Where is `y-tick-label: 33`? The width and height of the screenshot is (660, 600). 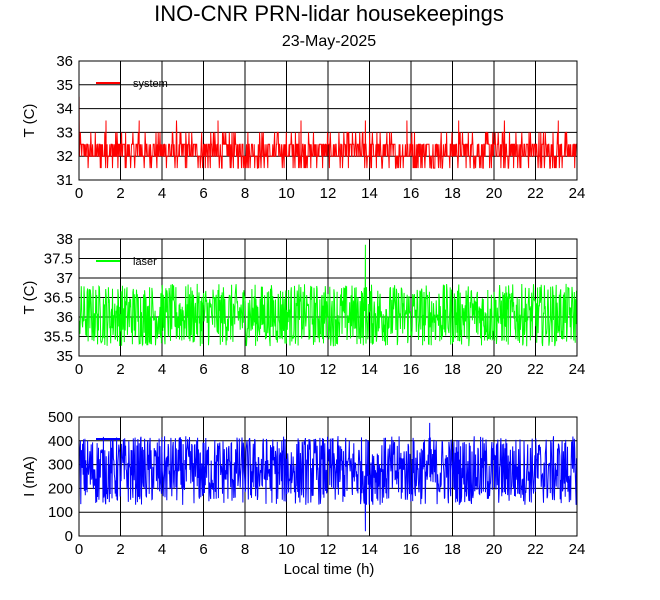 y-tick-label: 33 is located at coordinates (64, 132).